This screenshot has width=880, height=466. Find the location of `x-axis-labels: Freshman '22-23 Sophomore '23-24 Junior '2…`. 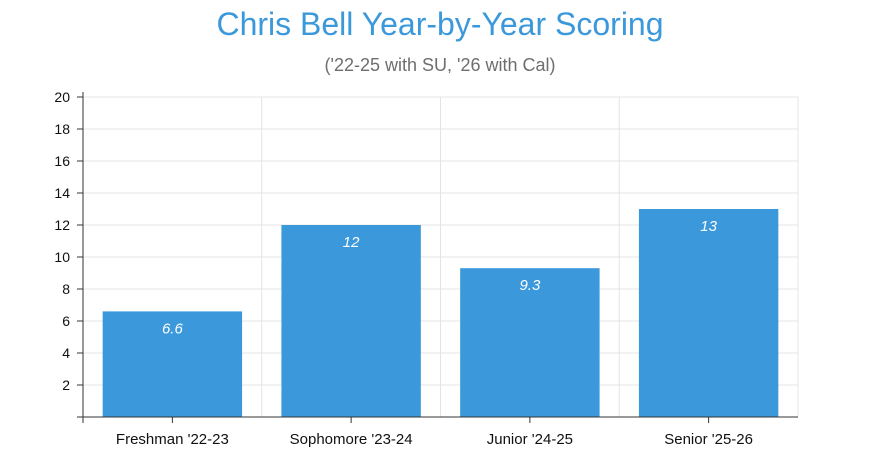

x-axis-labels: Freshman '22-23 Sophomore '23-24 Junior '2… is located at coordinates (434, 439).